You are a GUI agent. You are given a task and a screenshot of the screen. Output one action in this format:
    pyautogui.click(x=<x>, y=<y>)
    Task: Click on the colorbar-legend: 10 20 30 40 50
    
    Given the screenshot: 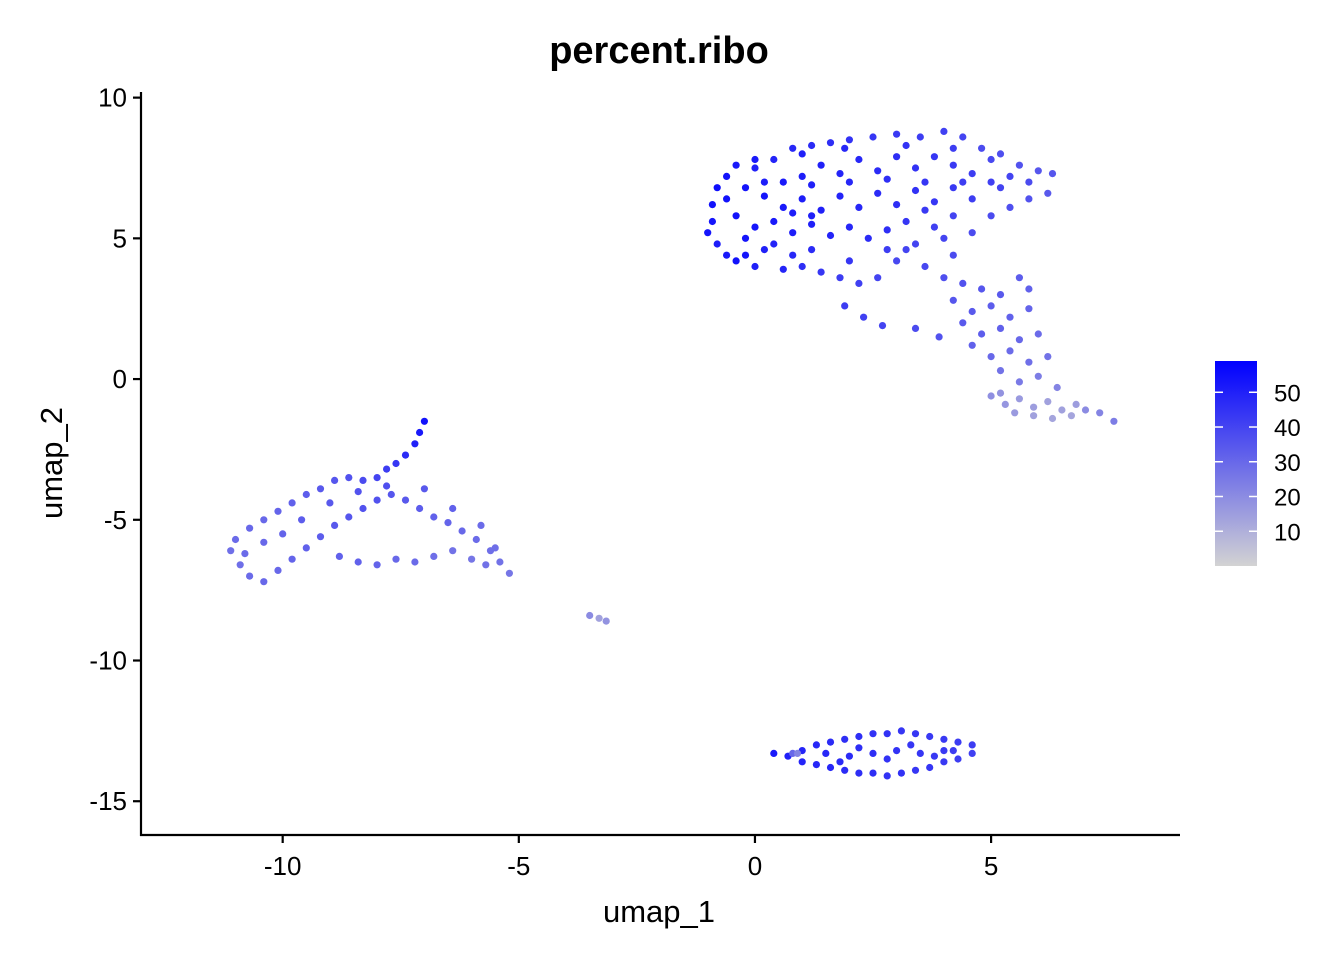 What is the action you would take?
    pyautogui.click(x=1258, y=463)
    